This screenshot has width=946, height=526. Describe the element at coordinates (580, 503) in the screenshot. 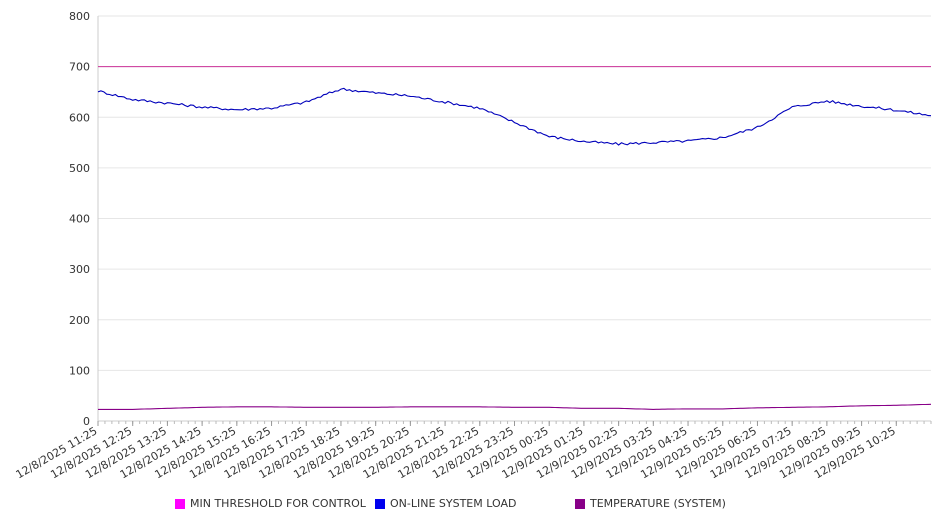

I see `legend-swatch-temperature` at that location.